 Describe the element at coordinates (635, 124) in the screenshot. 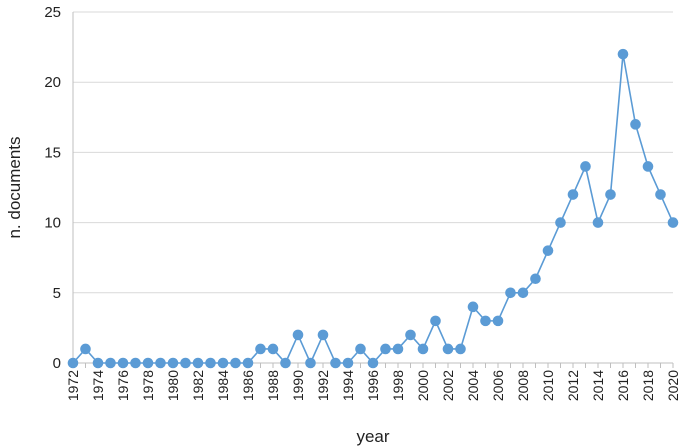

I see `data-point-2017` at that location.